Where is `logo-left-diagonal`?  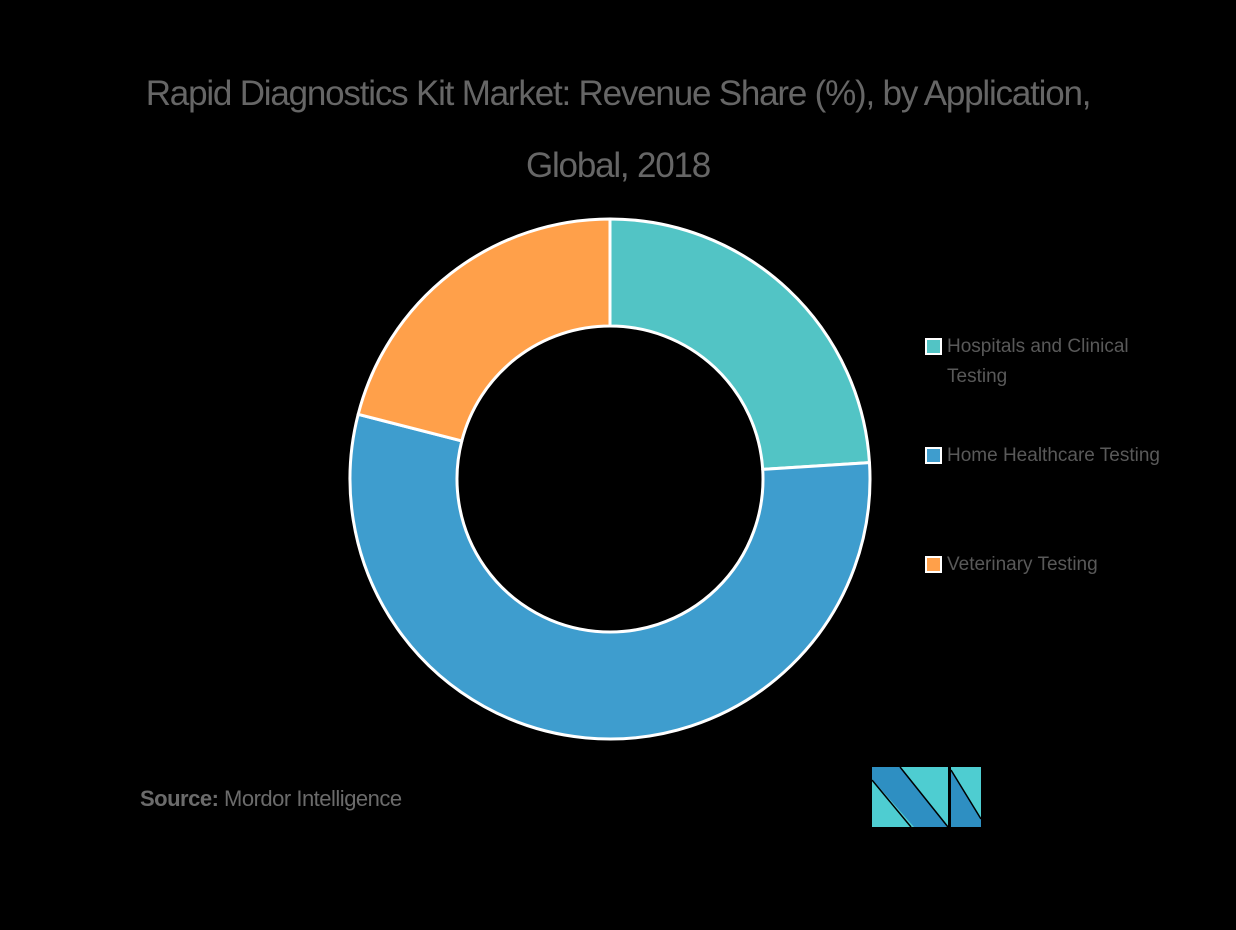 logo-left-diagonal is located at coordinates (910, 797).